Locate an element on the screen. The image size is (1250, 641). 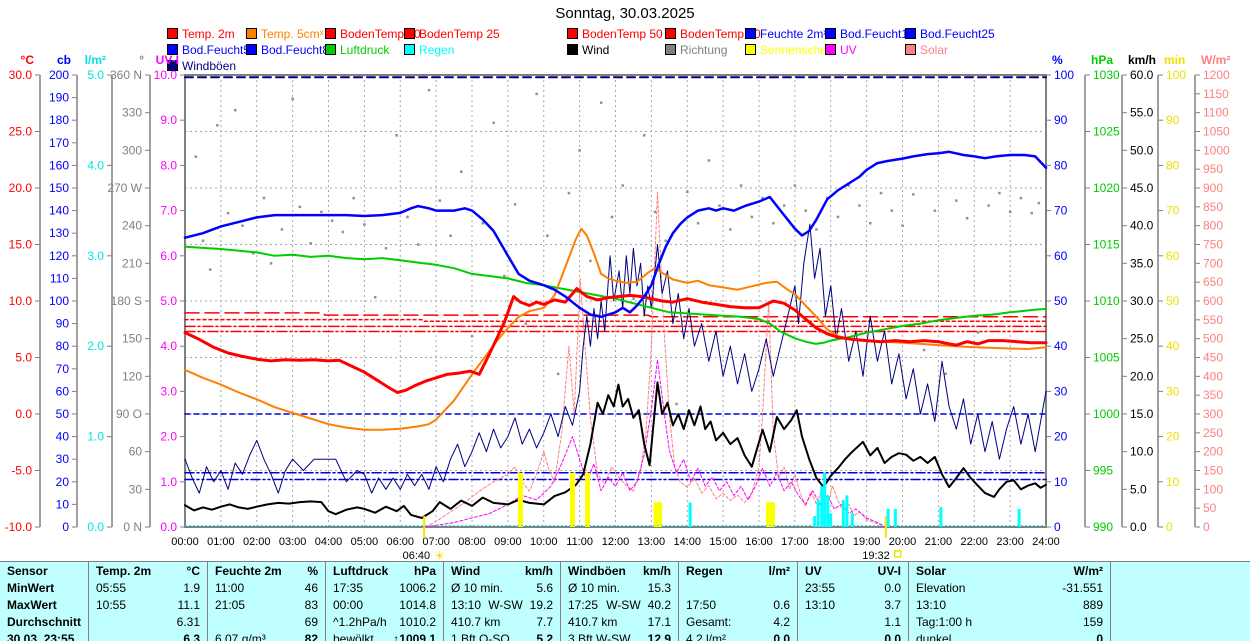
x-tick-label: 06:00 is located at coordinates (400, 542).